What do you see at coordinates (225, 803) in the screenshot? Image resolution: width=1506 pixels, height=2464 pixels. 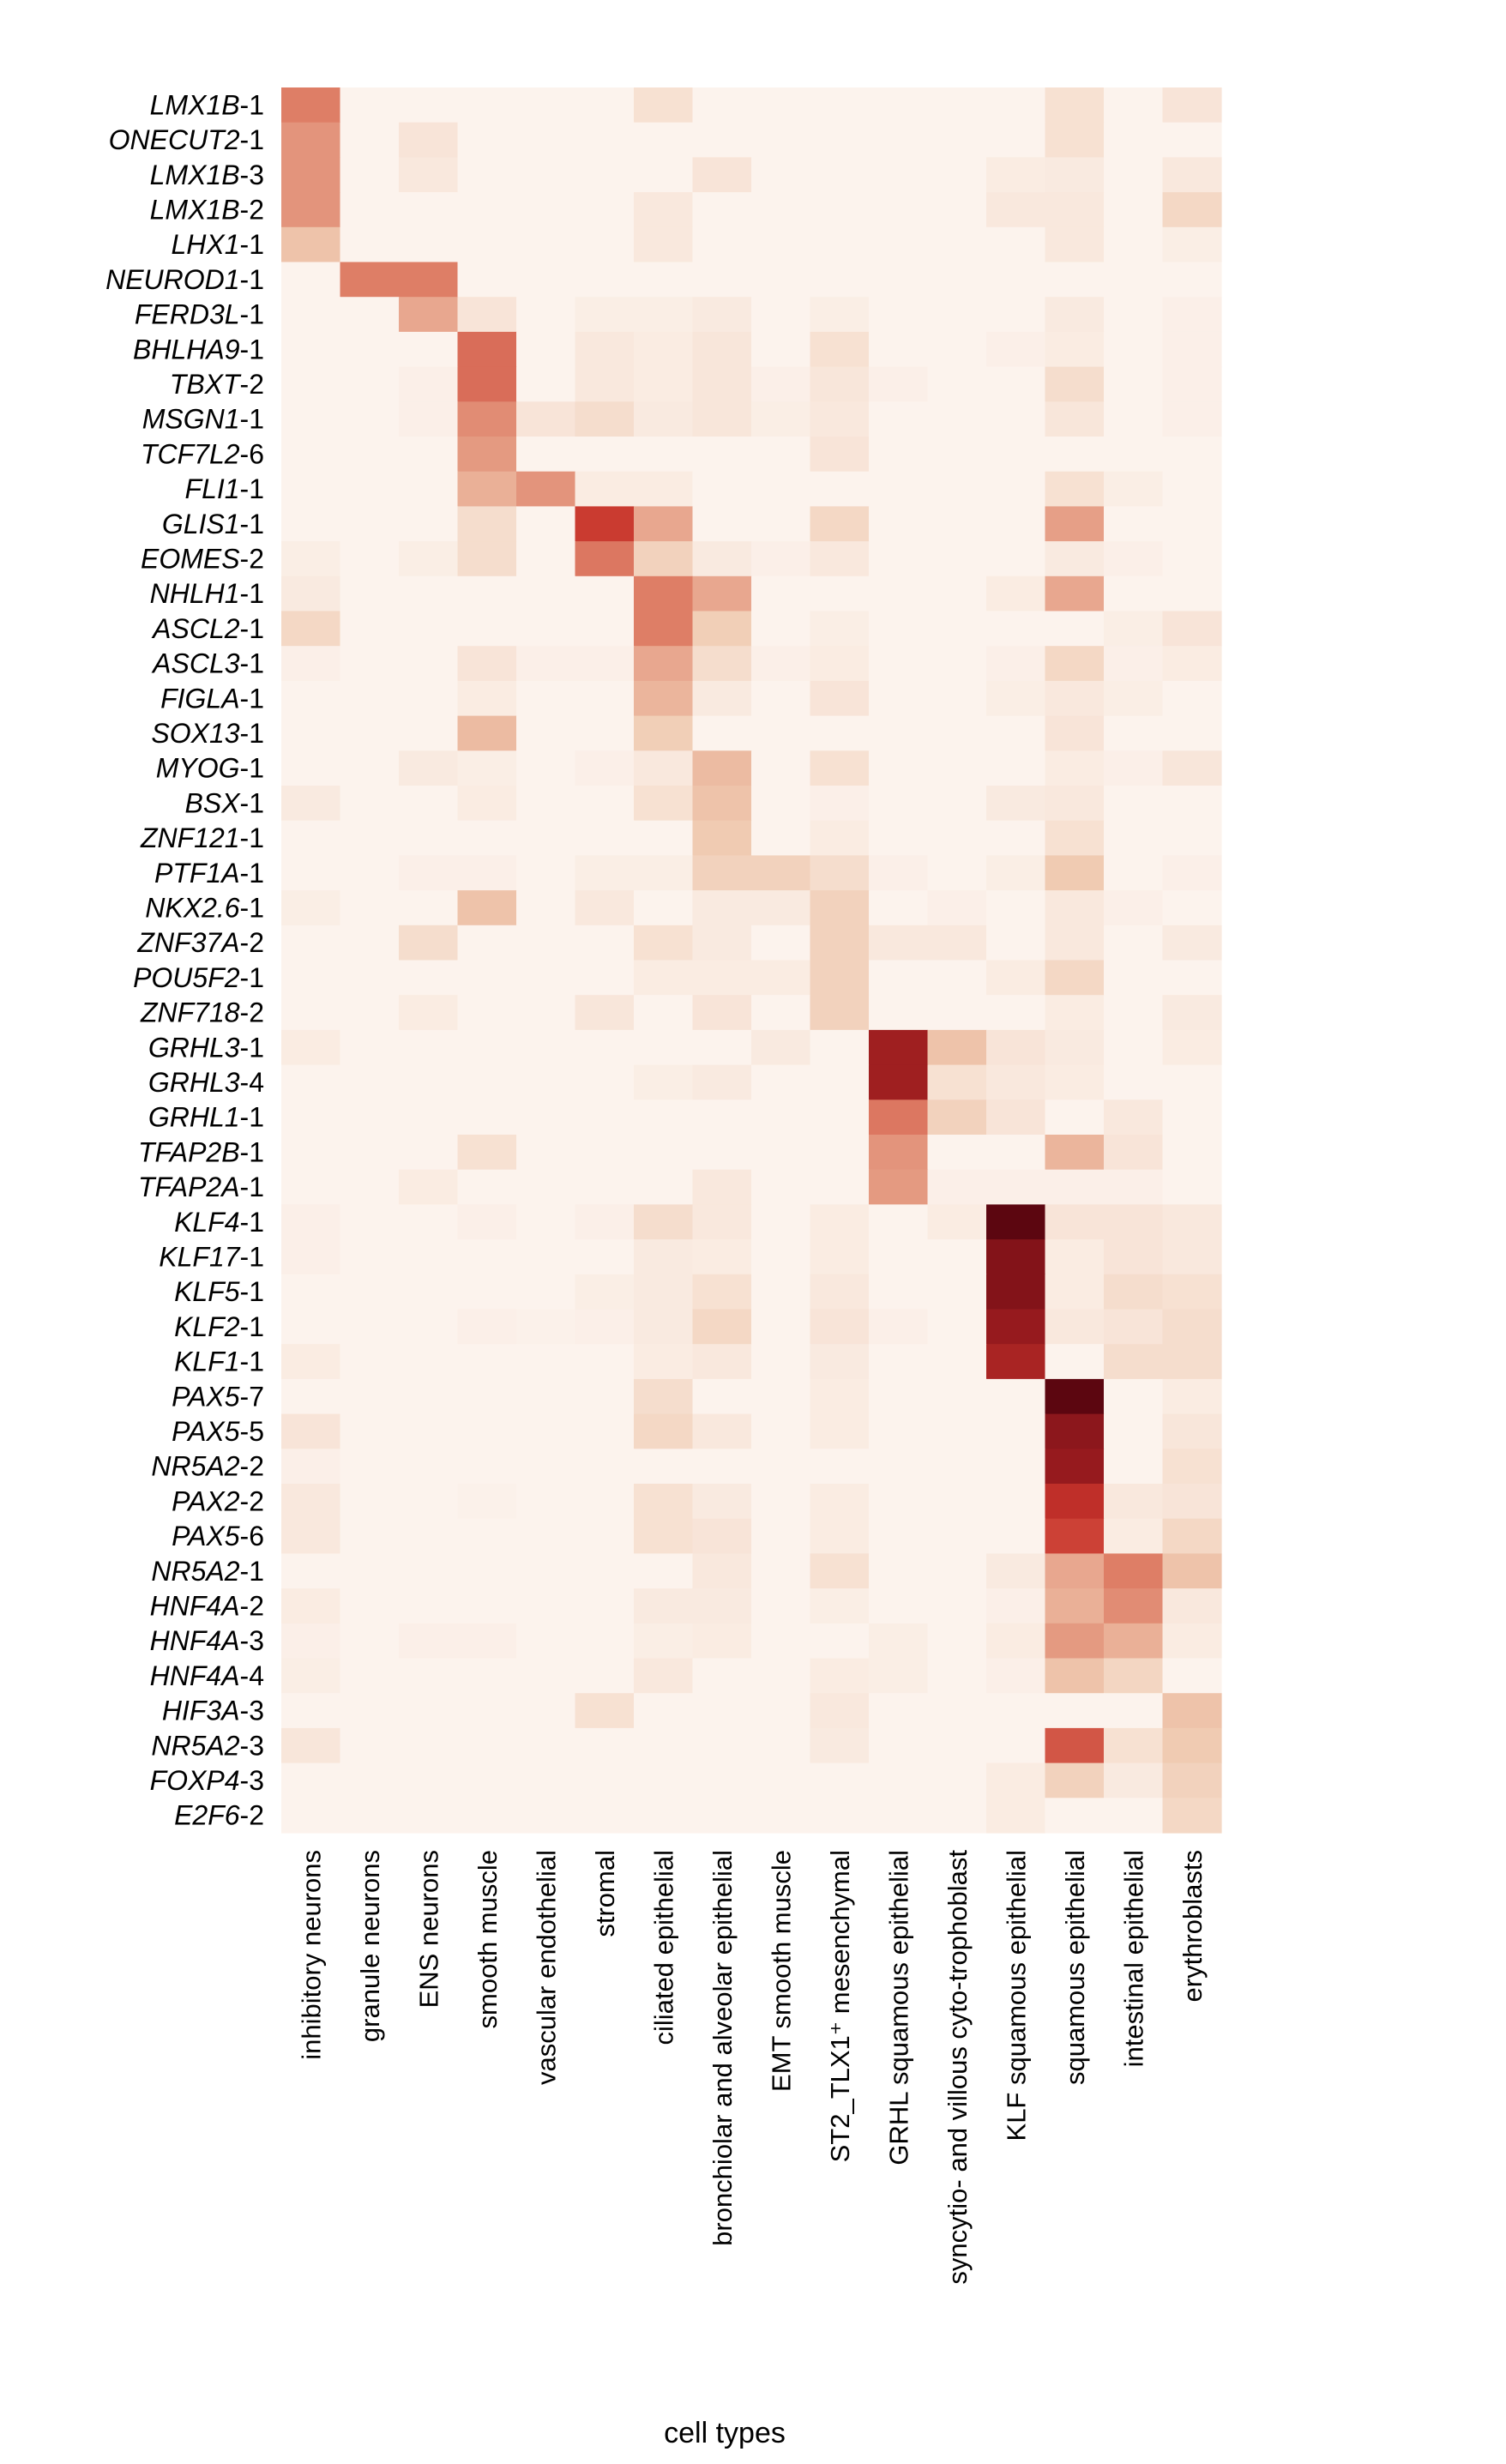 I see `row-label: BSX-1` at bounding box center [225, 803].